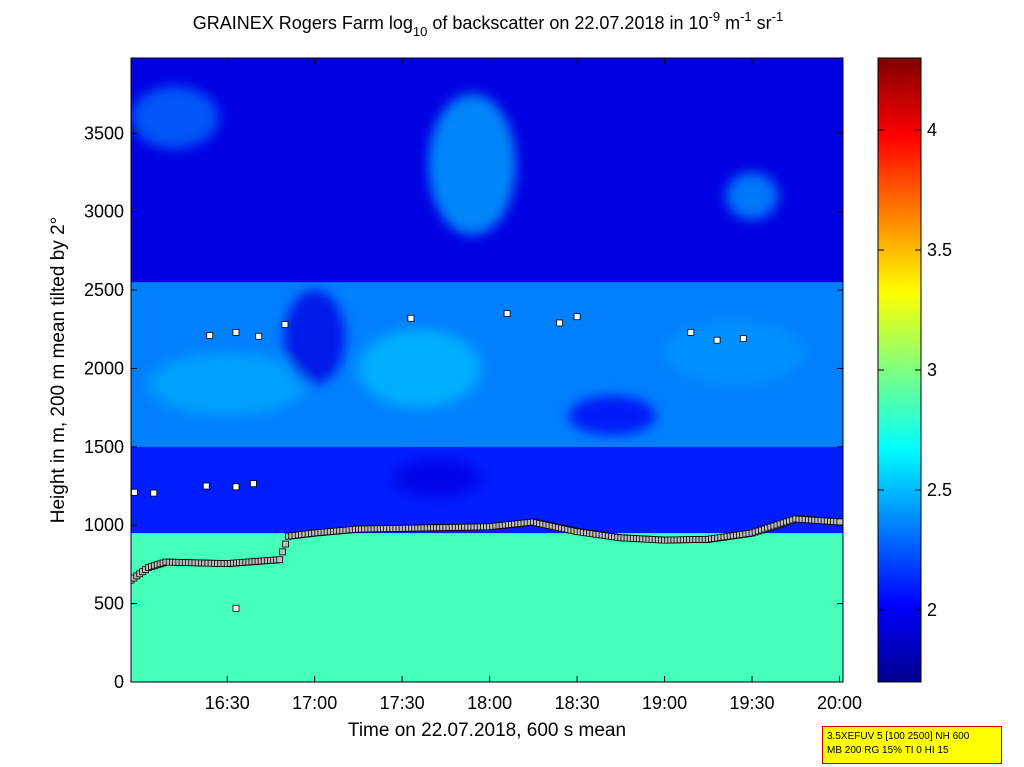  What do you see at coordinates (119, 682) in the screenshot?
I see `y-tick-label-0: 0` at bounding box center [119, 682].